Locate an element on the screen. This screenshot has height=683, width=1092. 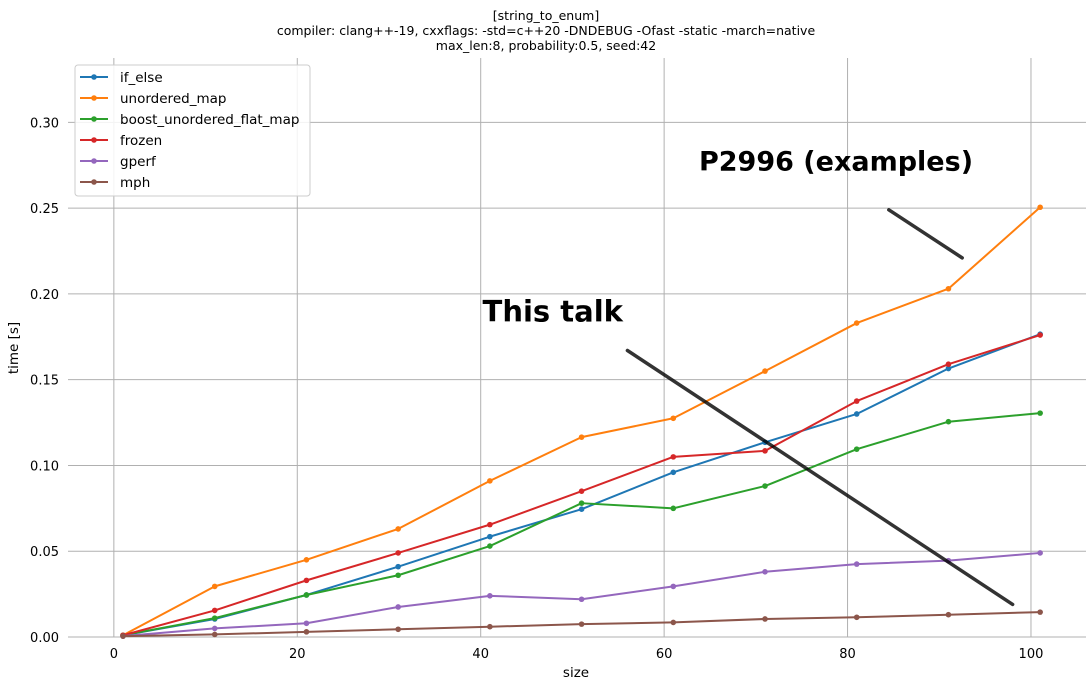
legend-marker-frozen is located at coordinates (94, 140).